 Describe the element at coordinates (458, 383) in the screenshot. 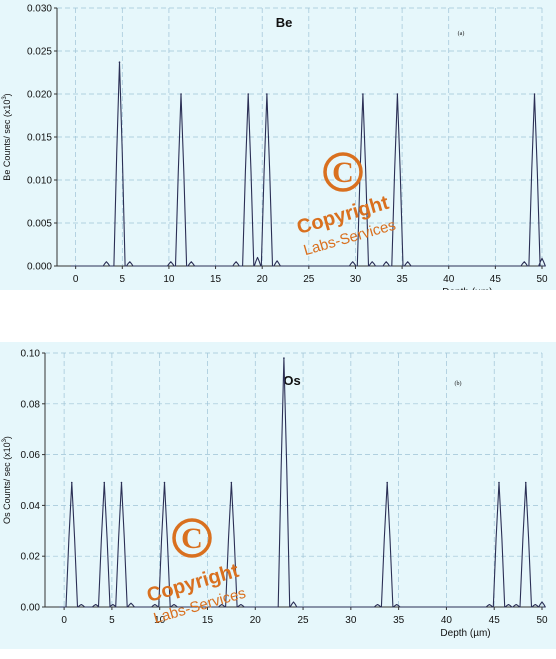

I see `panel-label: (b)` at that location.